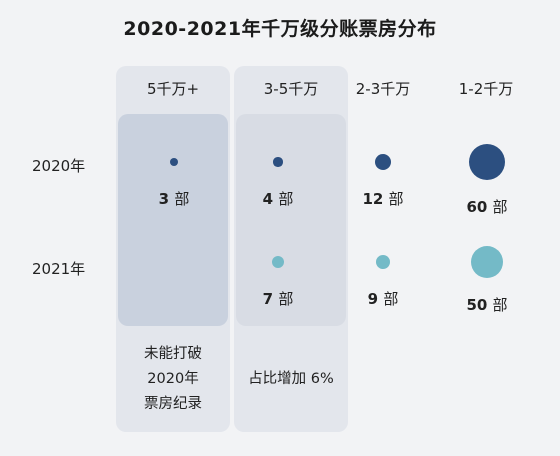 The width and height of the screenshot is (560, 456). Describe the element at coordinates (487, 162) in the screenshot. I see `bubble-2020-col3` at that location.